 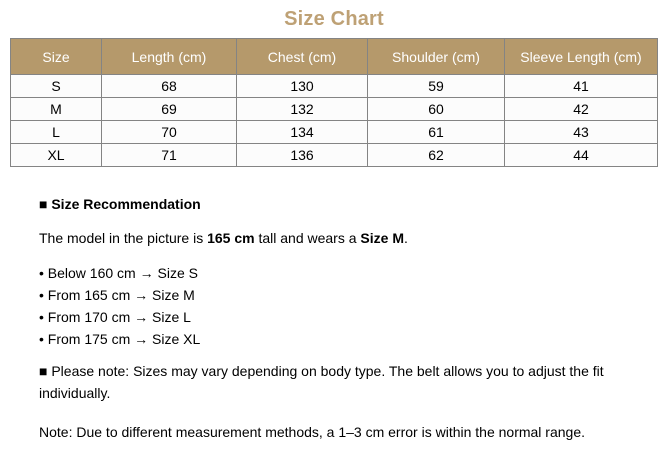 I want to click on model-line-part2: tall and wears a, so click(x=307, y=238).